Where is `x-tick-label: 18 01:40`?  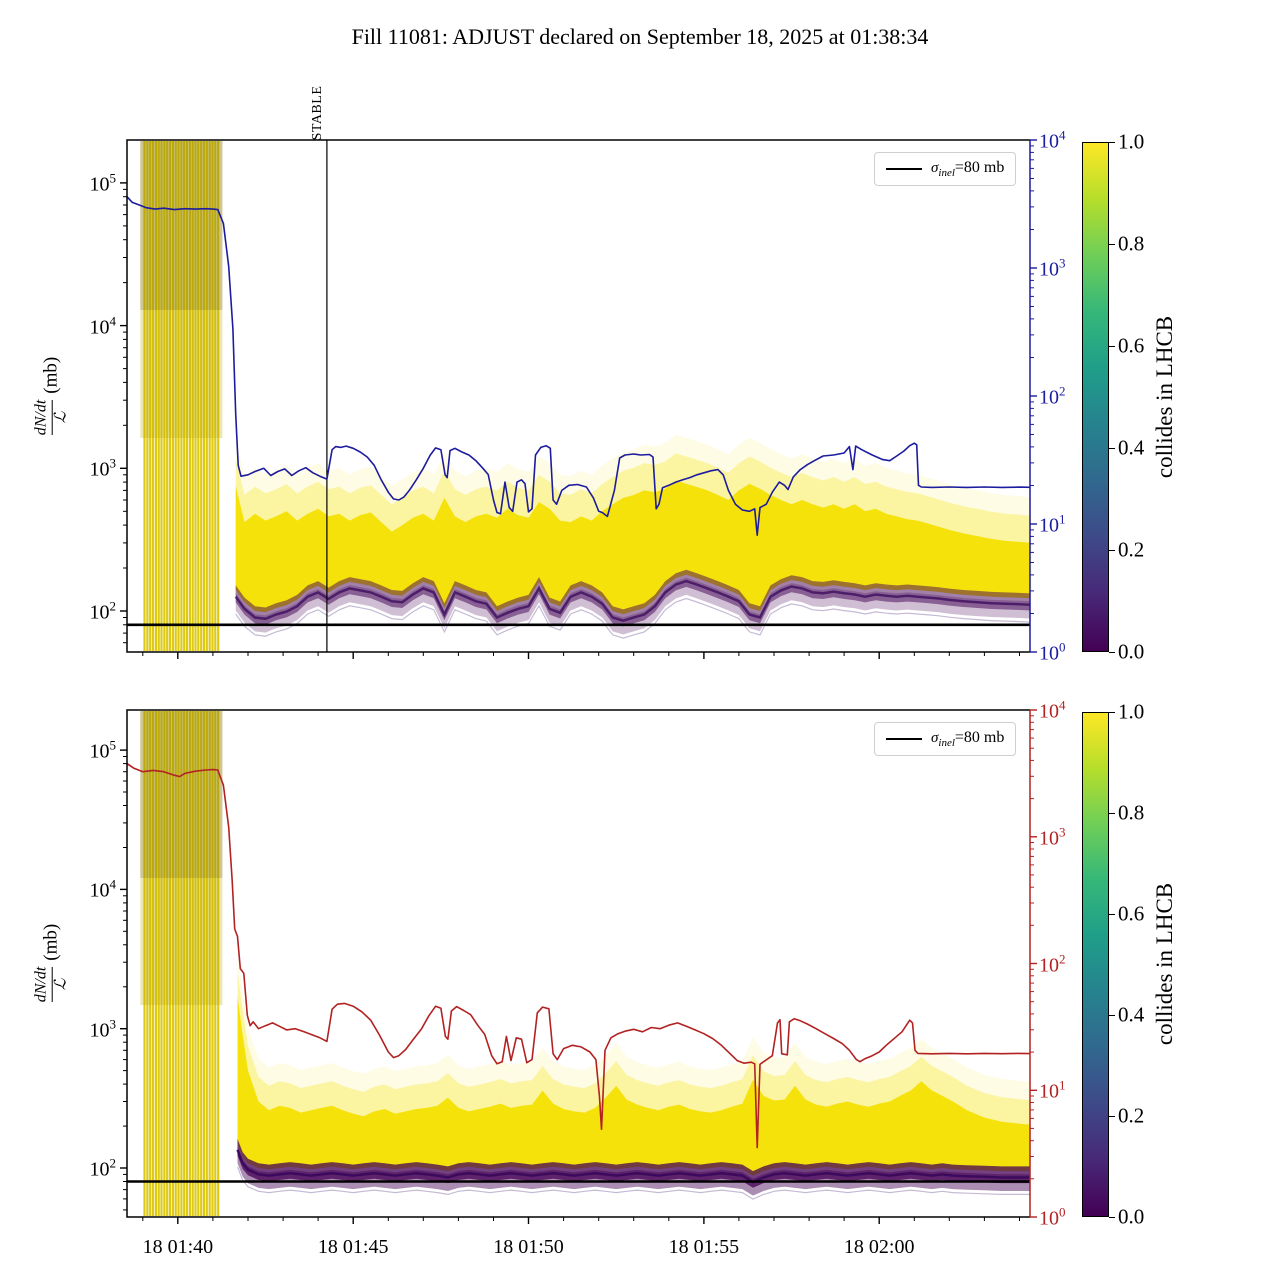
x-tick-label: 18 01:40 is located at coordinates (178, 1247).